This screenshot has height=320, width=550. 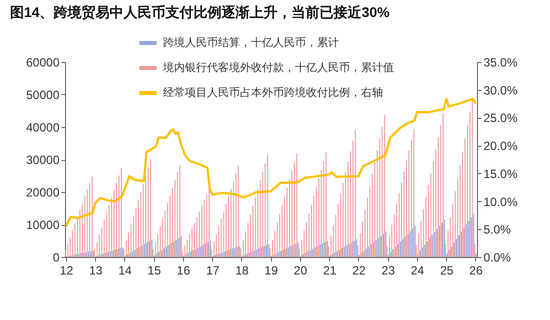 I want to click on y2-tick-label: 30.0%, so click(x=501, y=90).